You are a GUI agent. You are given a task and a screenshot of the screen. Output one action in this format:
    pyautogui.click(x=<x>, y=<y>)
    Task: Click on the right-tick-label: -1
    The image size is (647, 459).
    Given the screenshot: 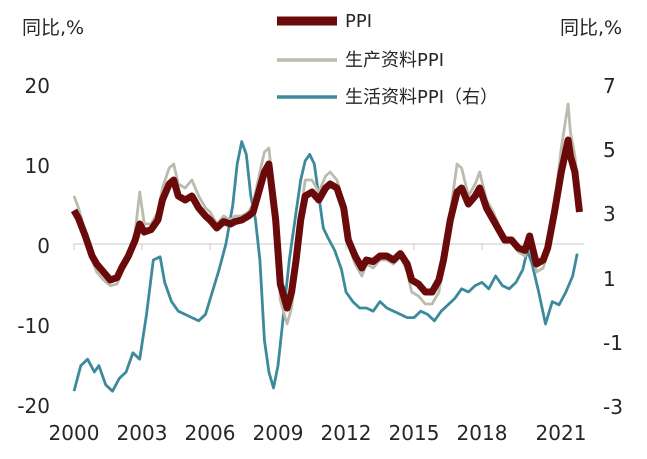 What is the action you would take?
    pyautogui.click(x=613, y=343)
    